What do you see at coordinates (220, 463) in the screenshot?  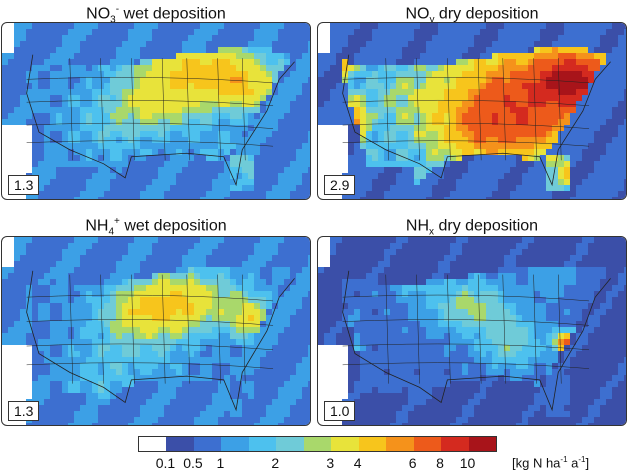 I see `colorbar-tick-label: 1` at bounding box center [220, 463].